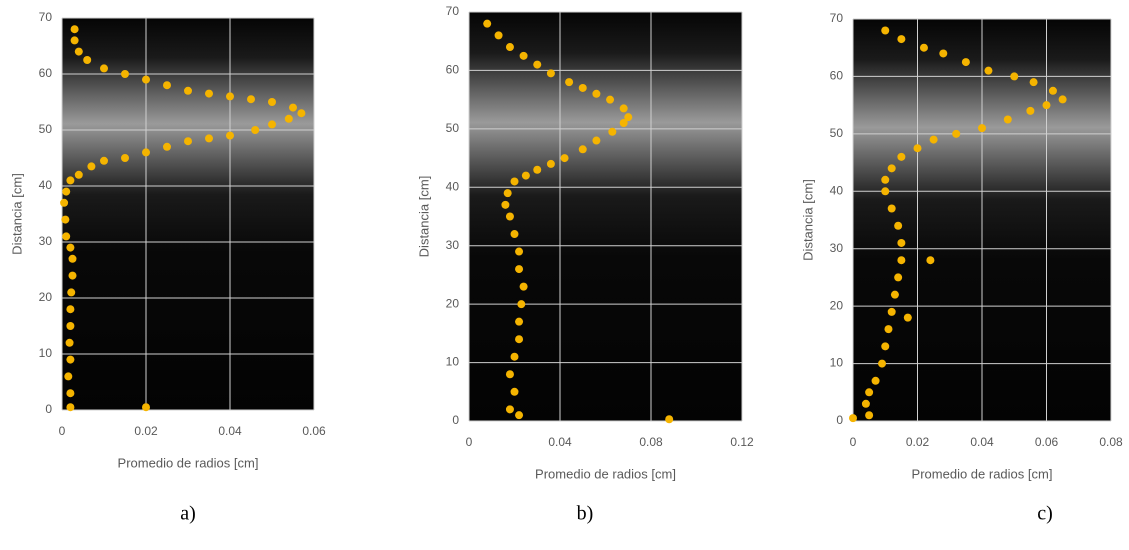 This screenshot has height=550, width=1129. What do you see at coordinates (453, 245) in the screenshot?
I see `y-tick-label: 30` at bounding box center [453, 245].